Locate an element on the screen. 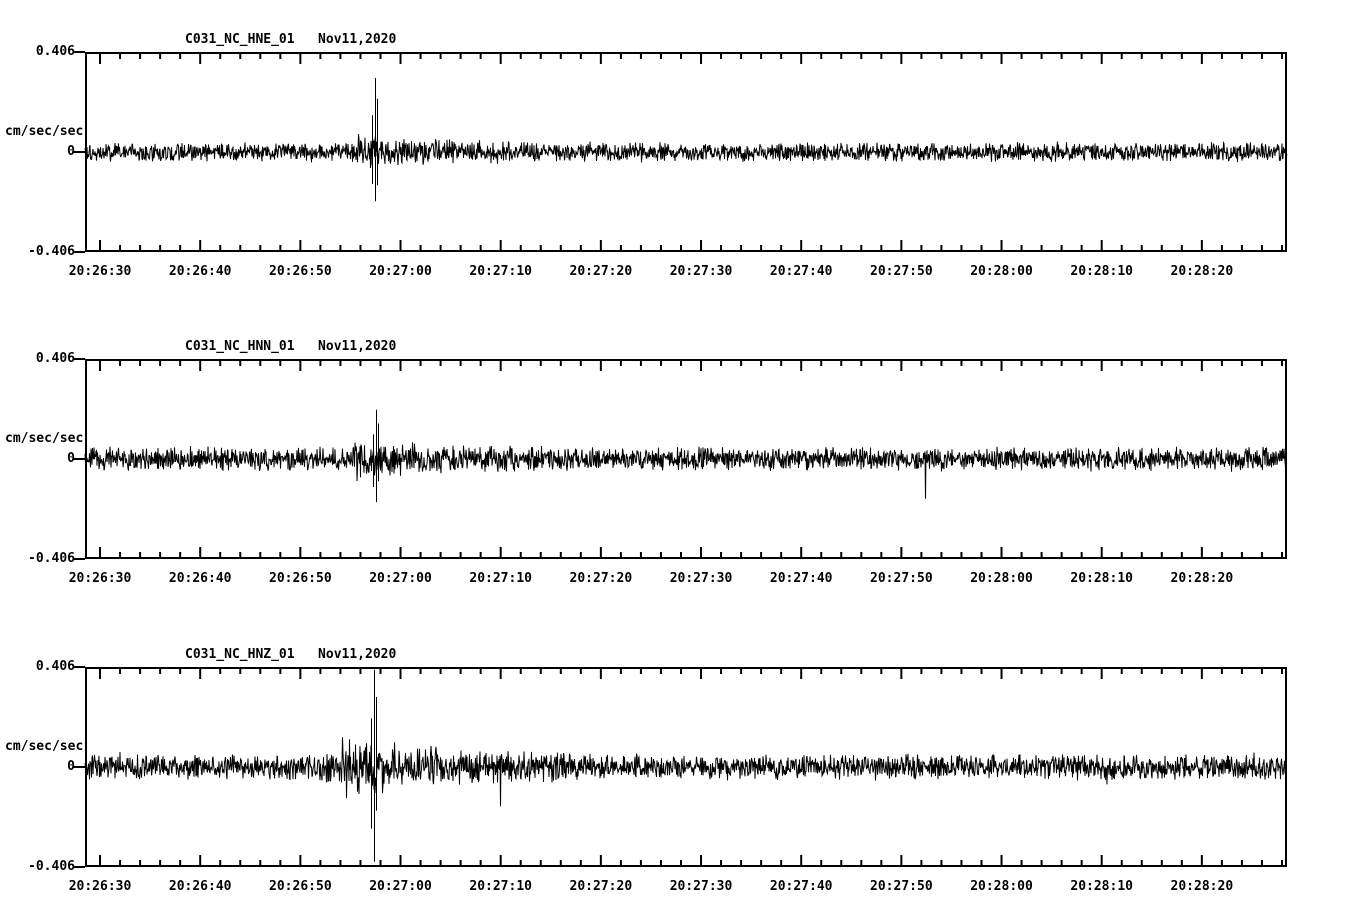 Image resolution: width=1358 pixels, height=924 pixels. panel-title: C031_NC_HNE_01 Nov11,2020 is located at coordinates (291, 39).